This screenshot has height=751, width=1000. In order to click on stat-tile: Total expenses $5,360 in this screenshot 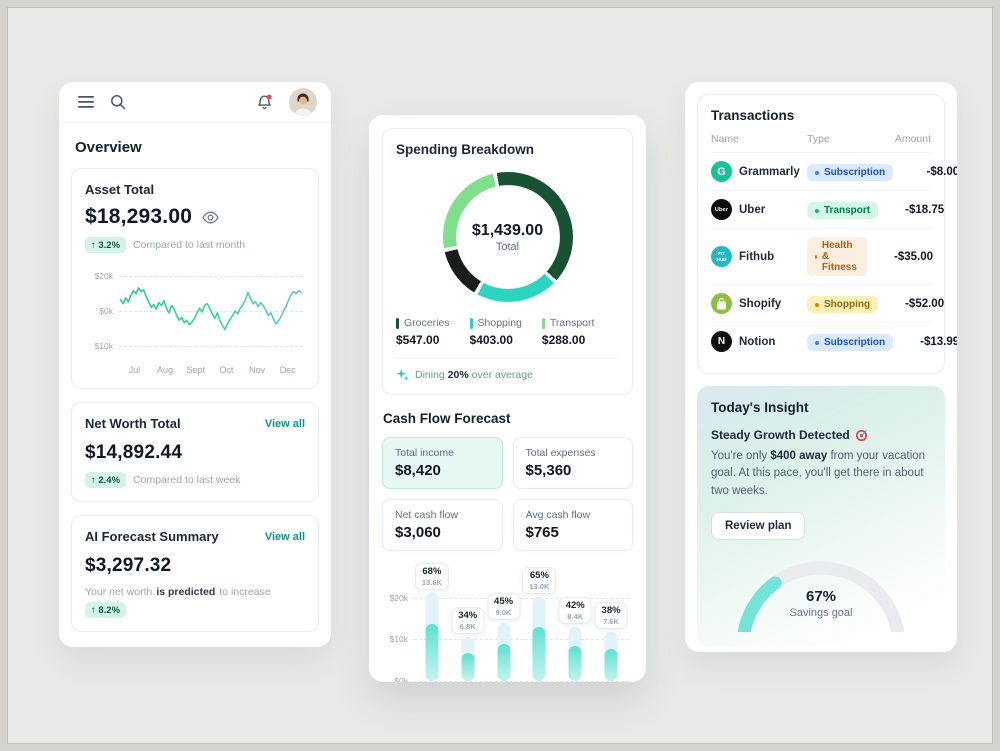, I will do `click(572, 463)`.